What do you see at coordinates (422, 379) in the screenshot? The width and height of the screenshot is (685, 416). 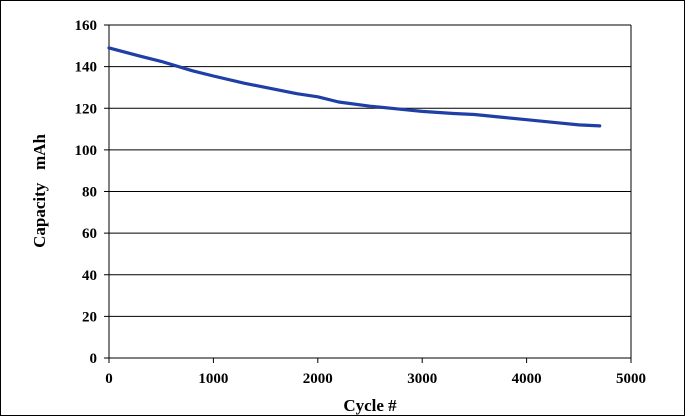 I see `x-tick-label: 3000` at bounding box center [422, 379].